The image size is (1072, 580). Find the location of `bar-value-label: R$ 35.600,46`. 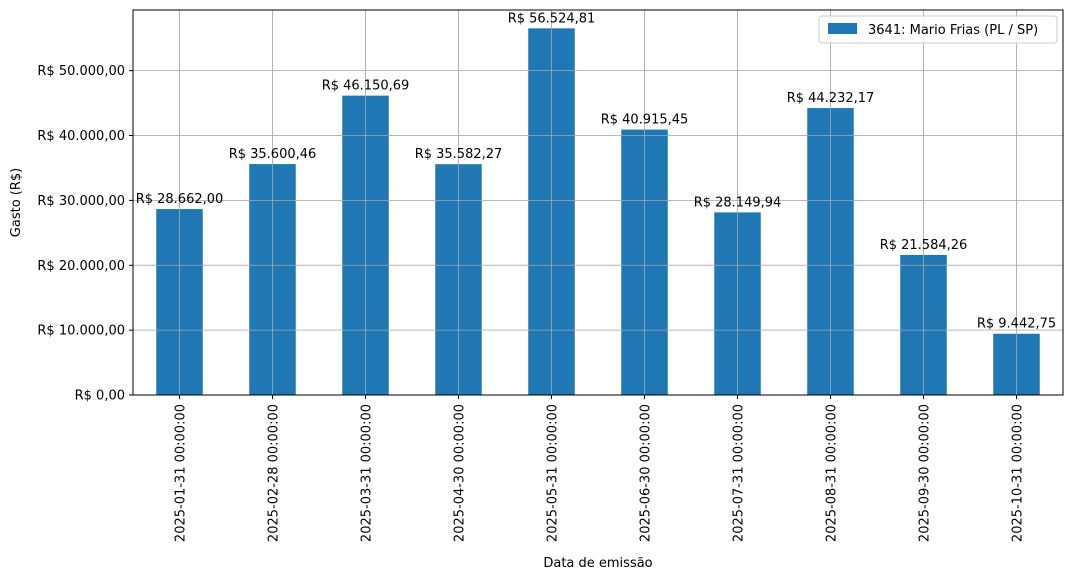

bar-value-label: R$ 35.600,46 is located at coordinates (273, 154).